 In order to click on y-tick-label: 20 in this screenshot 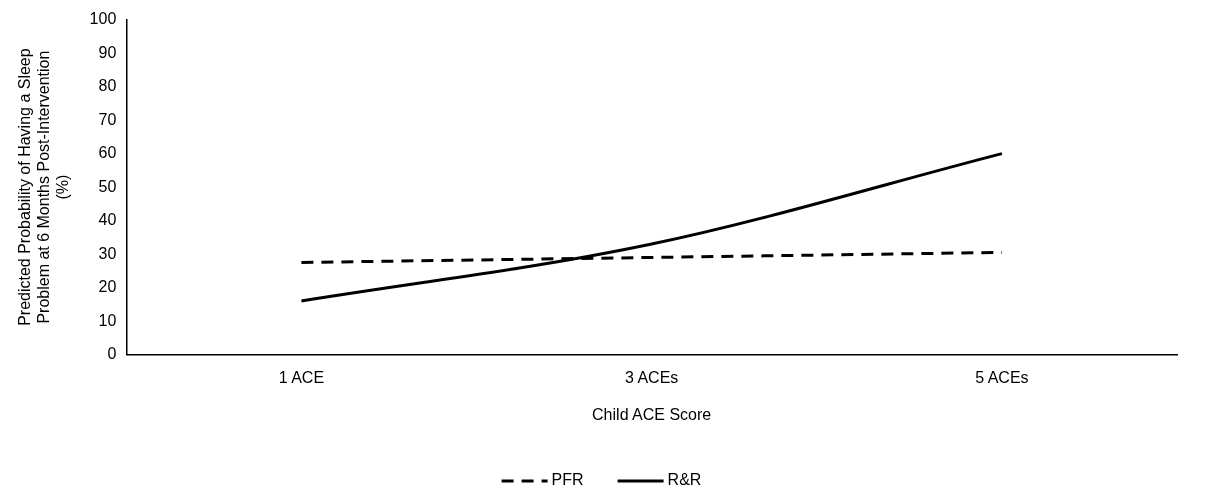, I will do `click(107, 287)`.